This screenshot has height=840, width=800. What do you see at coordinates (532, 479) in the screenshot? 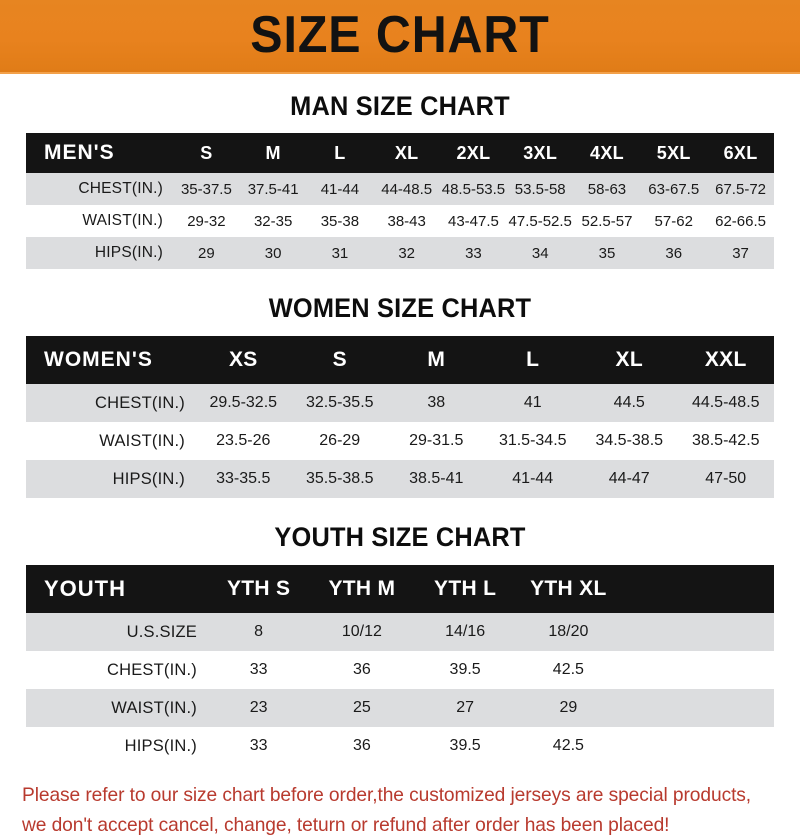
I see `women-hips-l: 41-44` at bounding box center [532, 479].